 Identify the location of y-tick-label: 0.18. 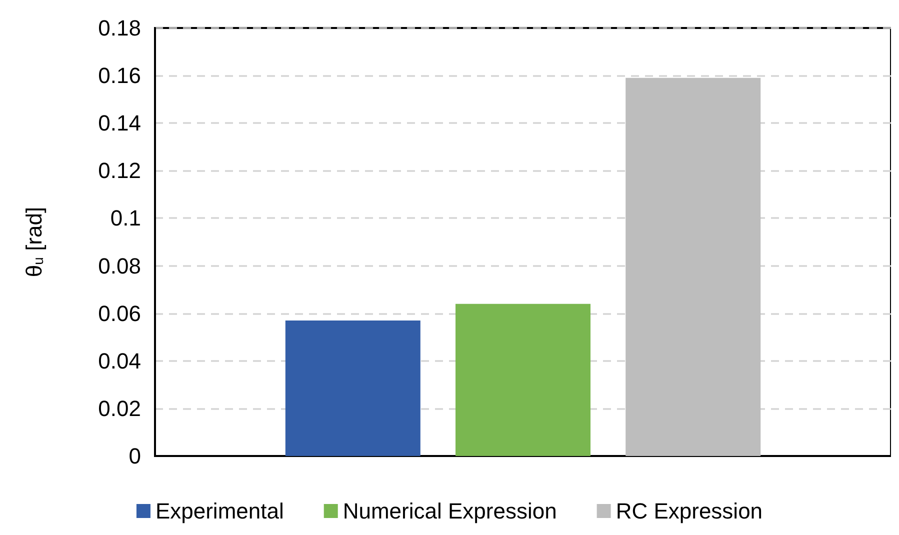
(119, 28).